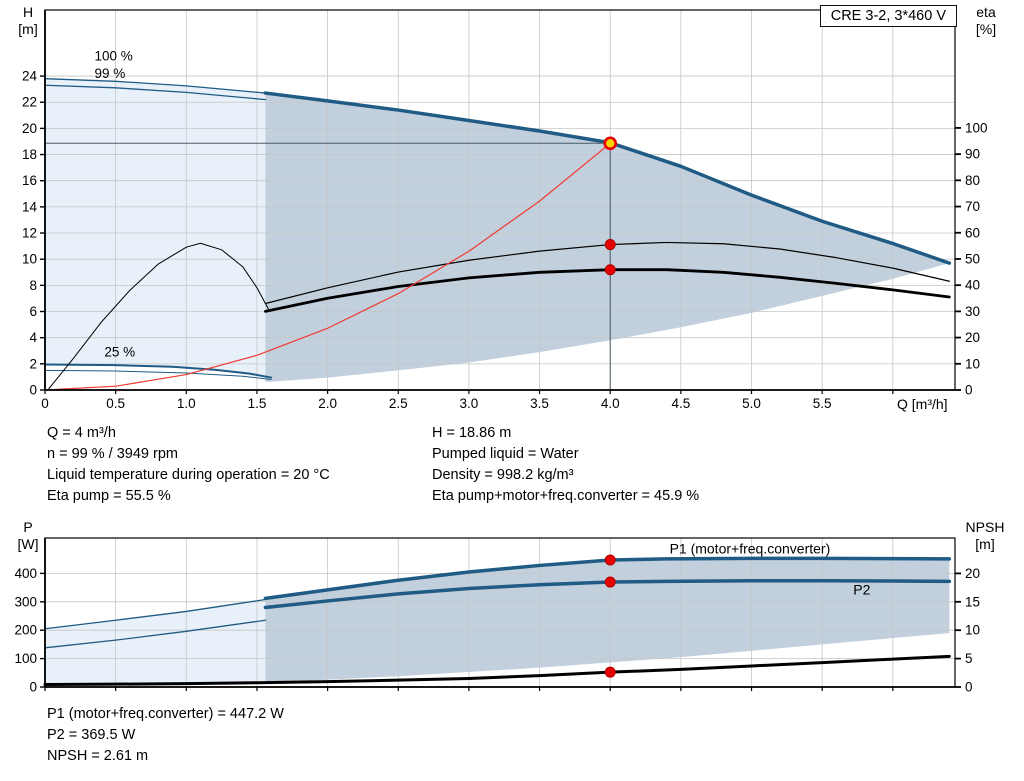 This screenshot has height=781, width=1024. Describe the element at coordinates (327, 403) in the screenshot. I see `x-tick-label: 2.0` at that location.